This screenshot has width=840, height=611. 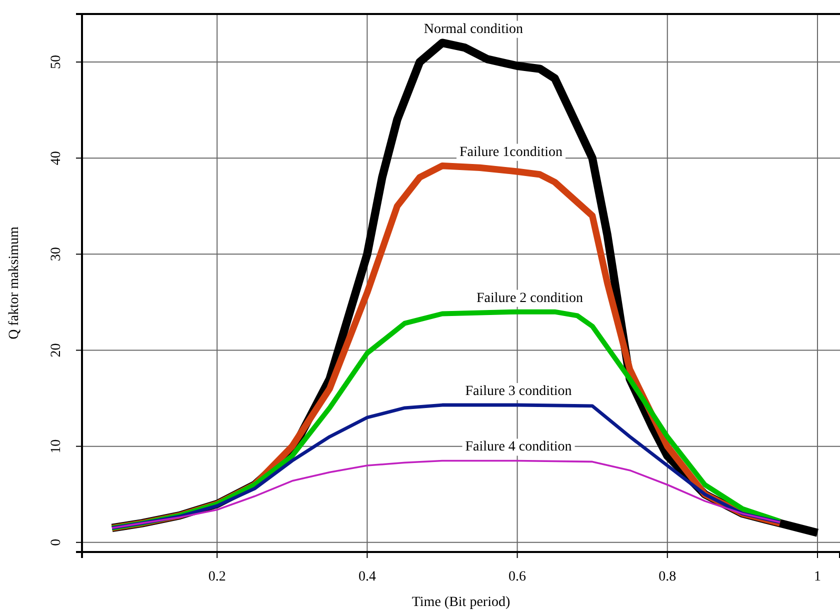 What do you see at coordinates (446, 494) in the screenshot?
I see `line-series` at bounding box center [446, 494].